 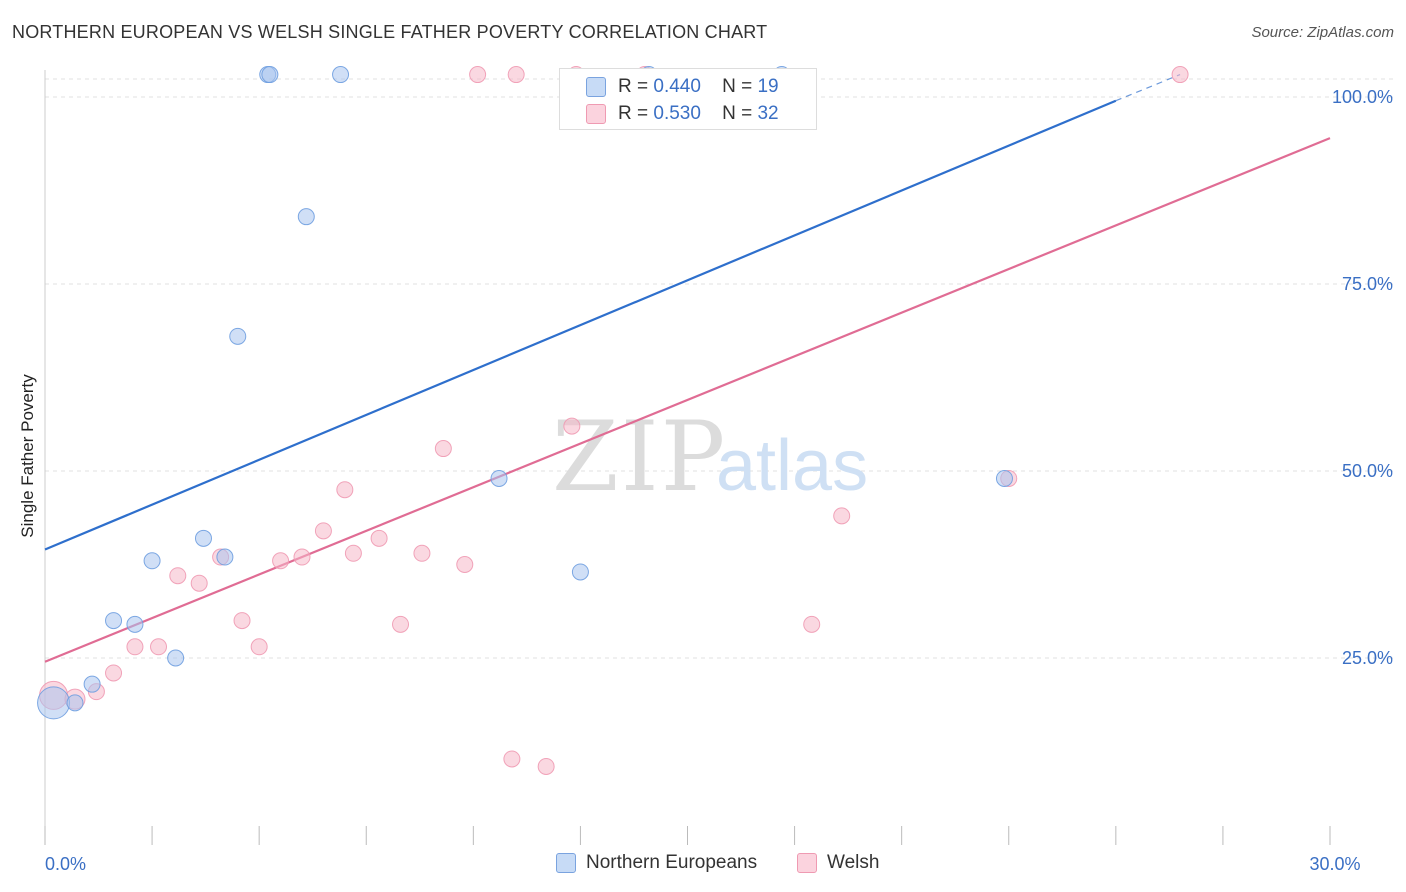 I want to click on x-tick-label: 30.0%, so click(x=1334, y=864).